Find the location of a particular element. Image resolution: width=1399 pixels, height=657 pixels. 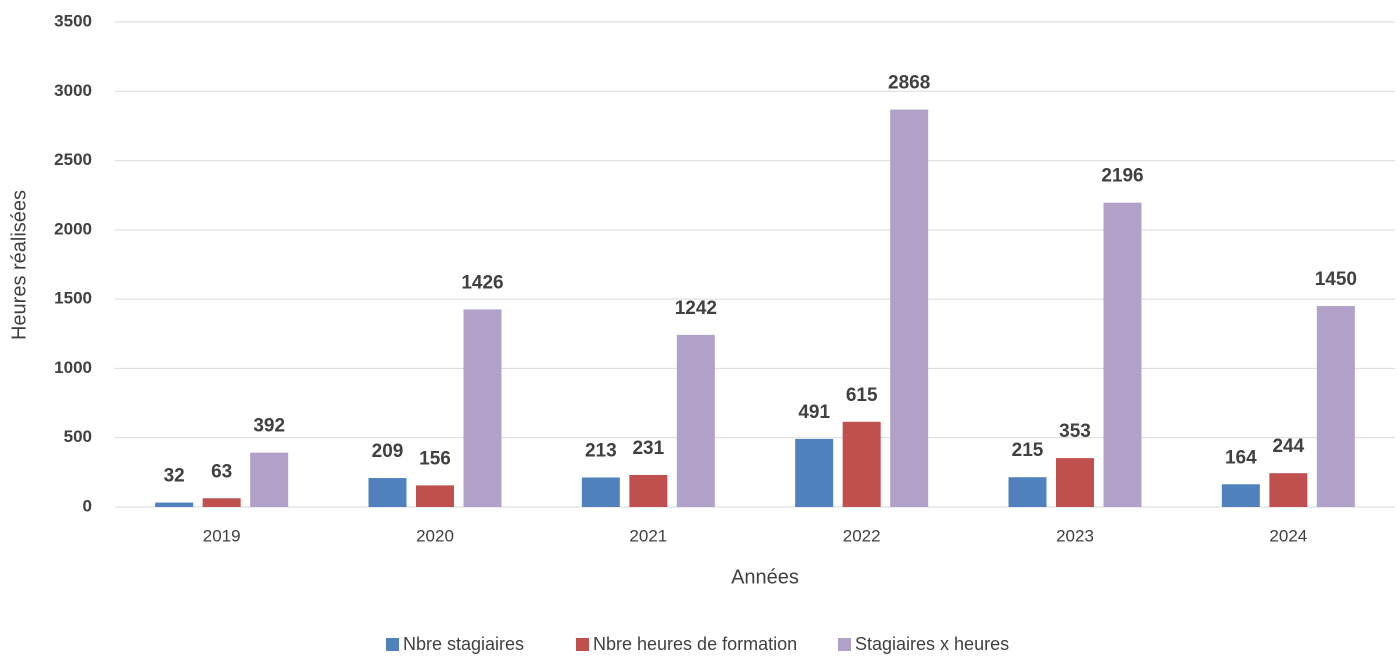

y-tick-label: 1500 is located at coordinates (73, 298).